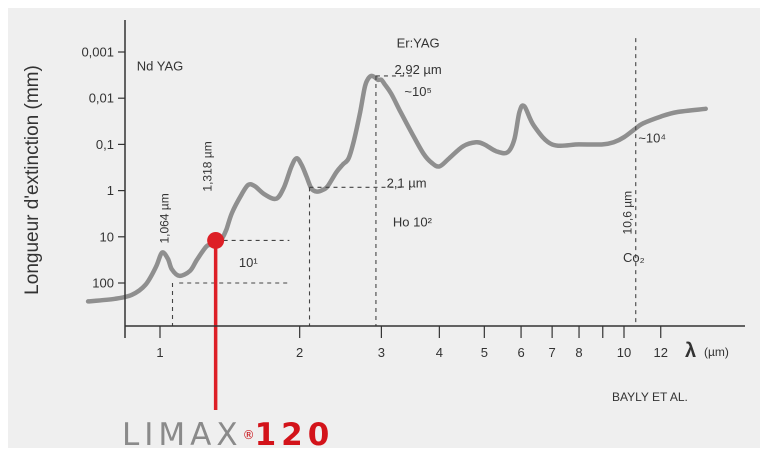  What do you see at coordinates (160, 65) in the screenshot?
I see `annotation: Nd YAG` at bounding box center [160, 65].